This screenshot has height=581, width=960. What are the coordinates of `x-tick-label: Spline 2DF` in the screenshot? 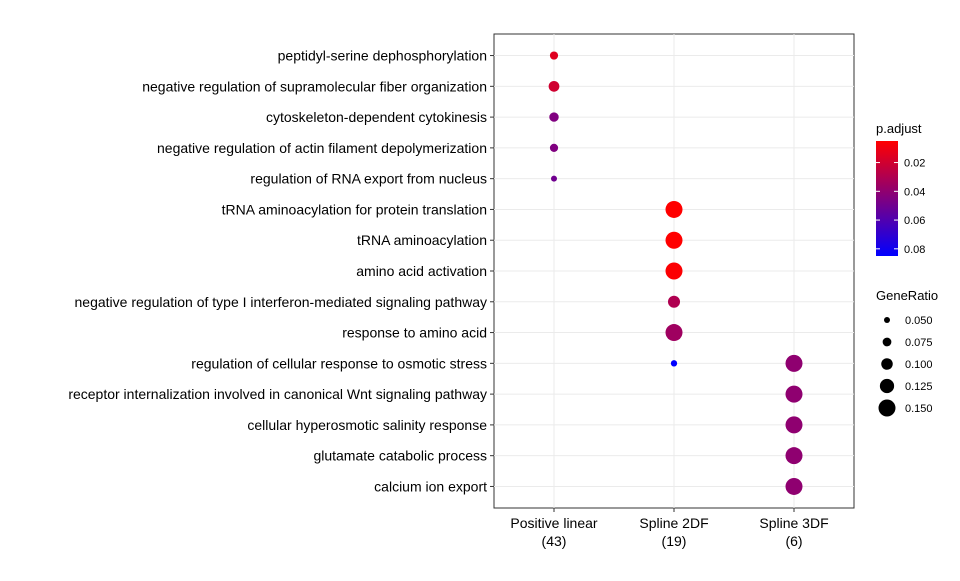 It's located at (673, 523).